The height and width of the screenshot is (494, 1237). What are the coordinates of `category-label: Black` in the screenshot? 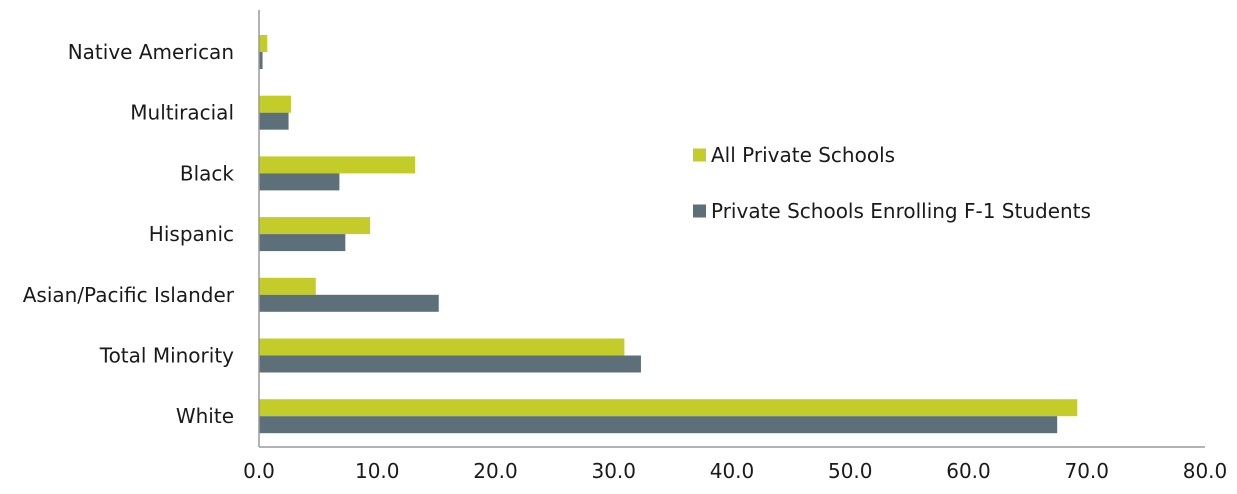 It's located at (207, 173).